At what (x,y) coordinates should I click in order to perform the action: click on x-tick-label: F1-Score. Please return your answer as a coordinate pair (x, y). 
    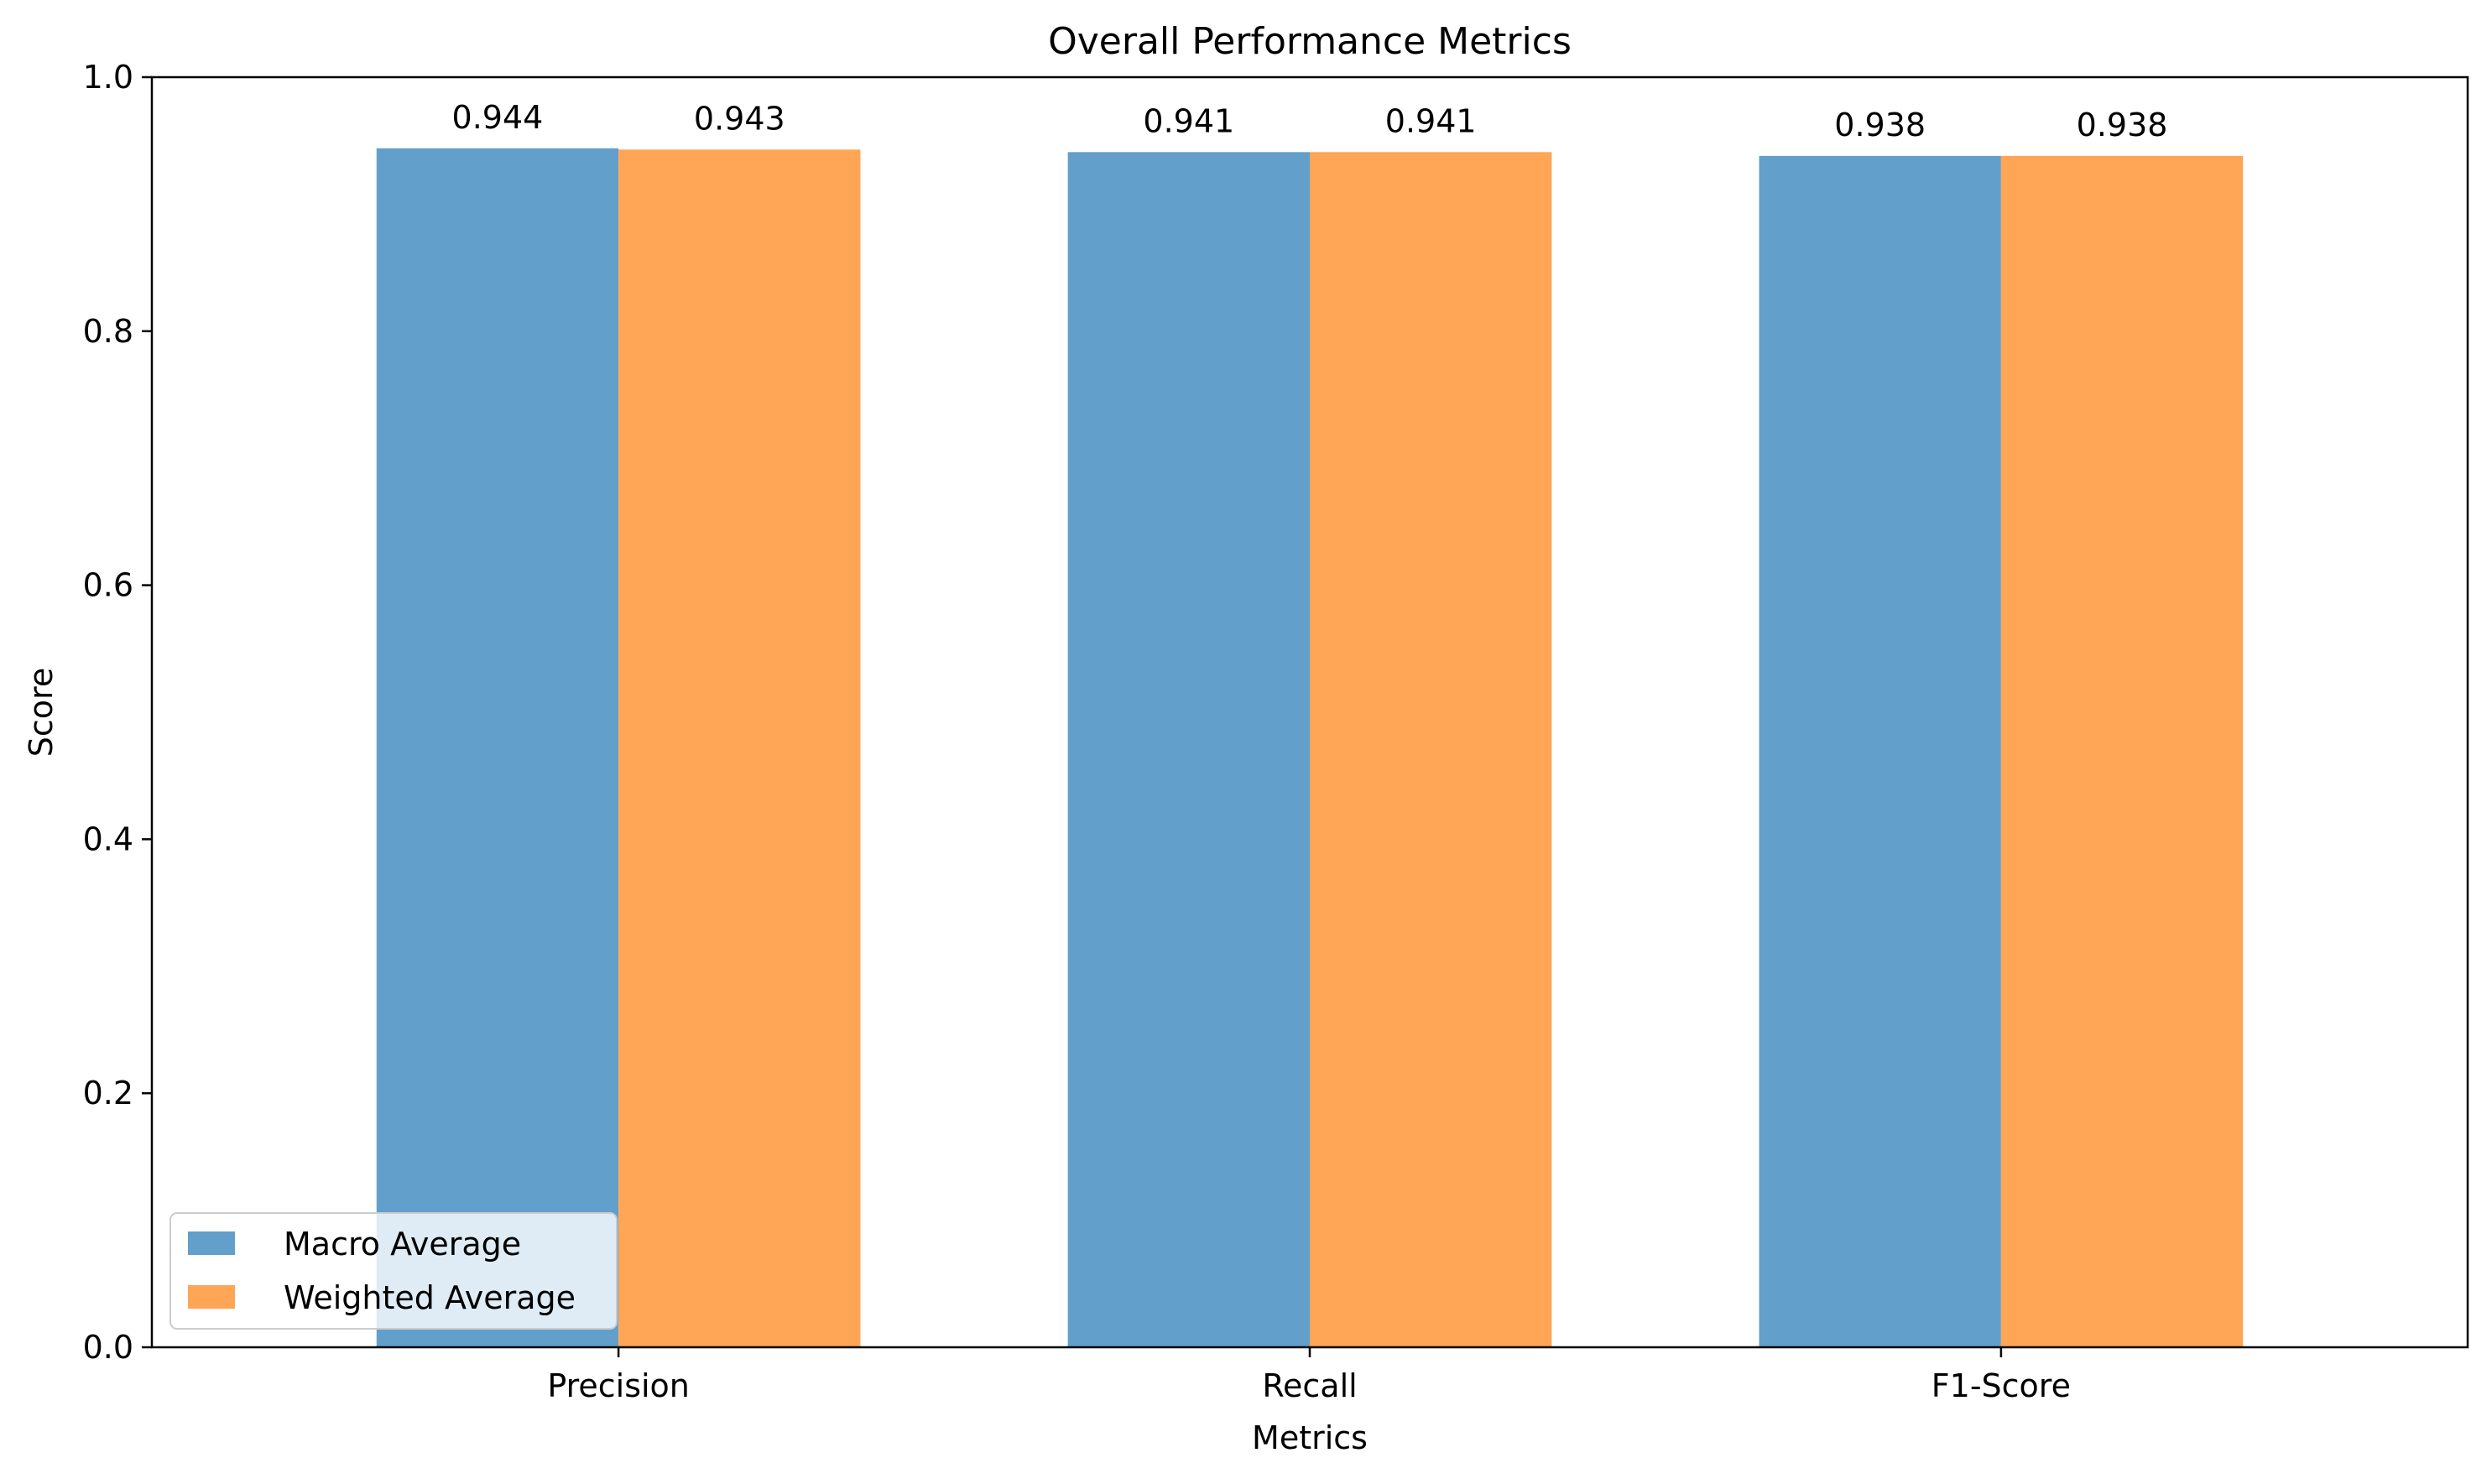
    Looking at the image, I should click on (2002, 1385).